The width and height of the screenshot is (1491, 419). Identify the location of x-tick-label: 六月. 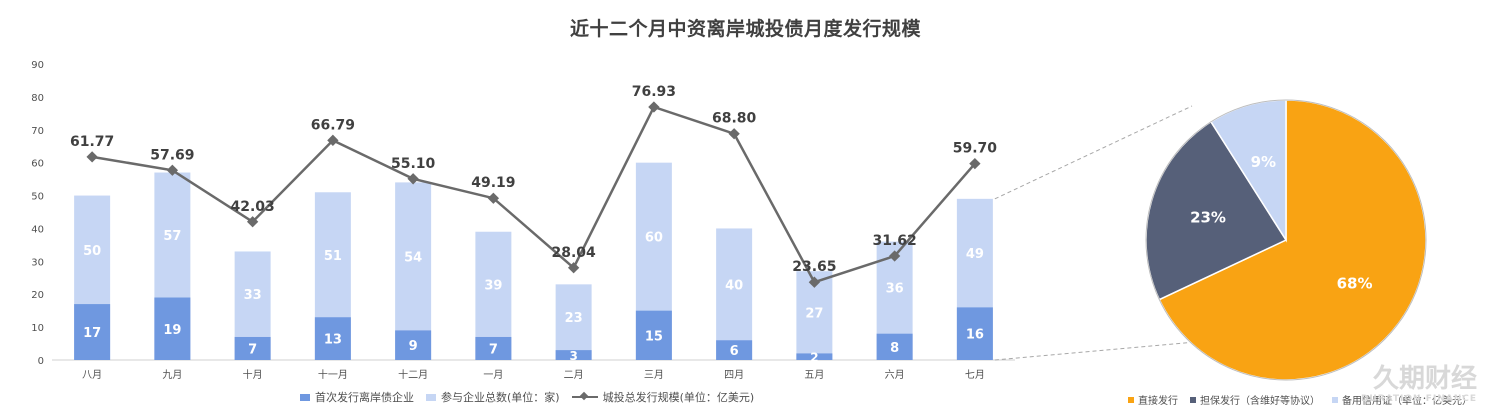
(895, 375).